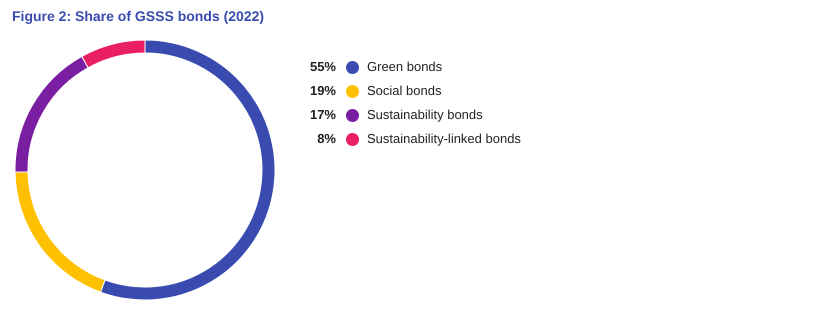 The width and height of the screenshot is (830, 321). I want to click on data-label: 8%, so click(326, 139).